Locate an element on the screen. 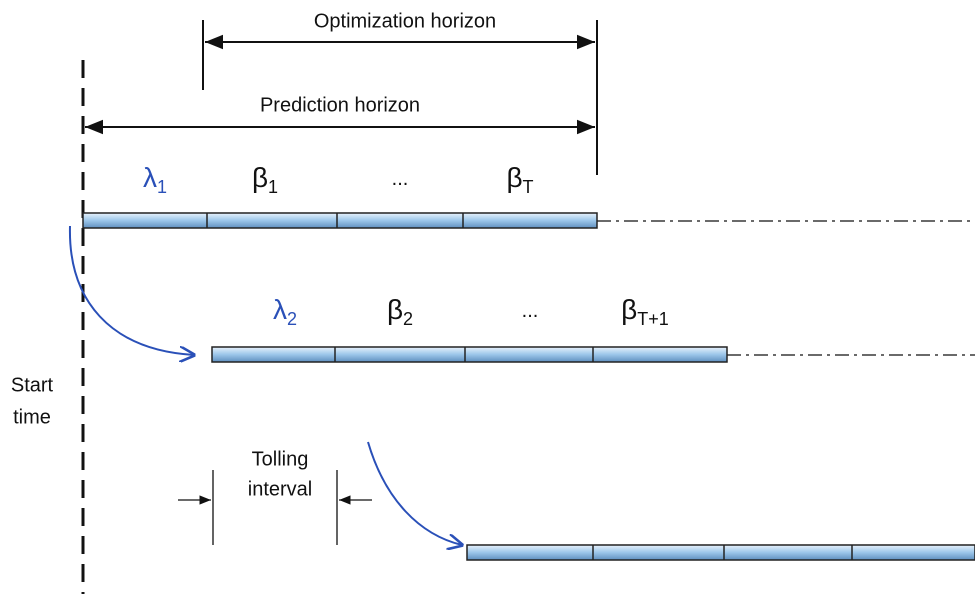 The width and height of the screenshot is (975, 594). period-label: βT is located at coordinates (519, 179).